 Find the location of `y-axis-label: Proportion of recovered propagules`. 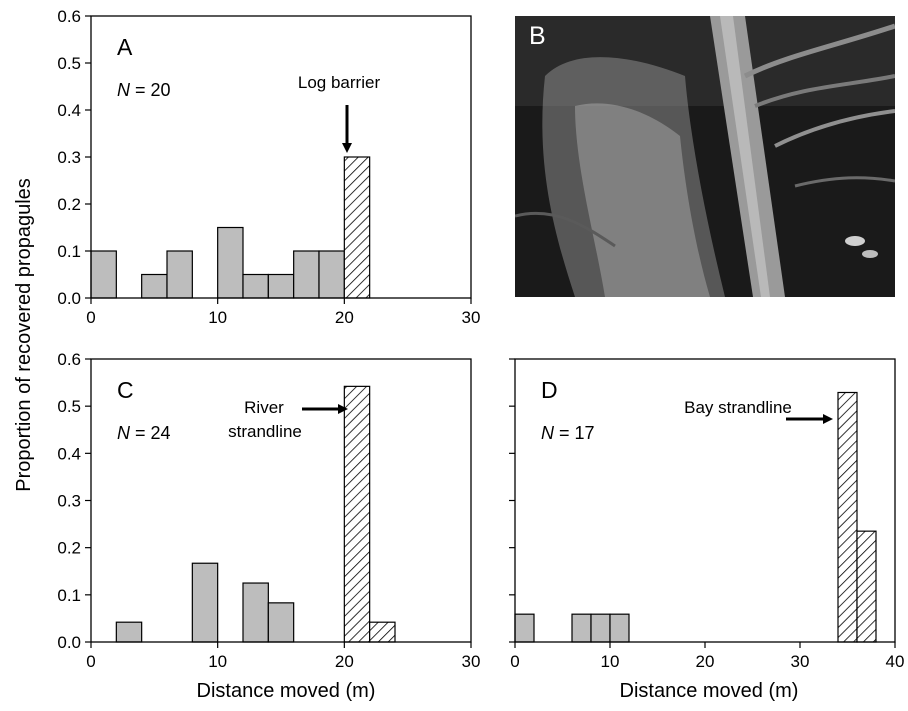

y-axis-label: Proportion of recovered propagules is located at coordinates (24, 335).